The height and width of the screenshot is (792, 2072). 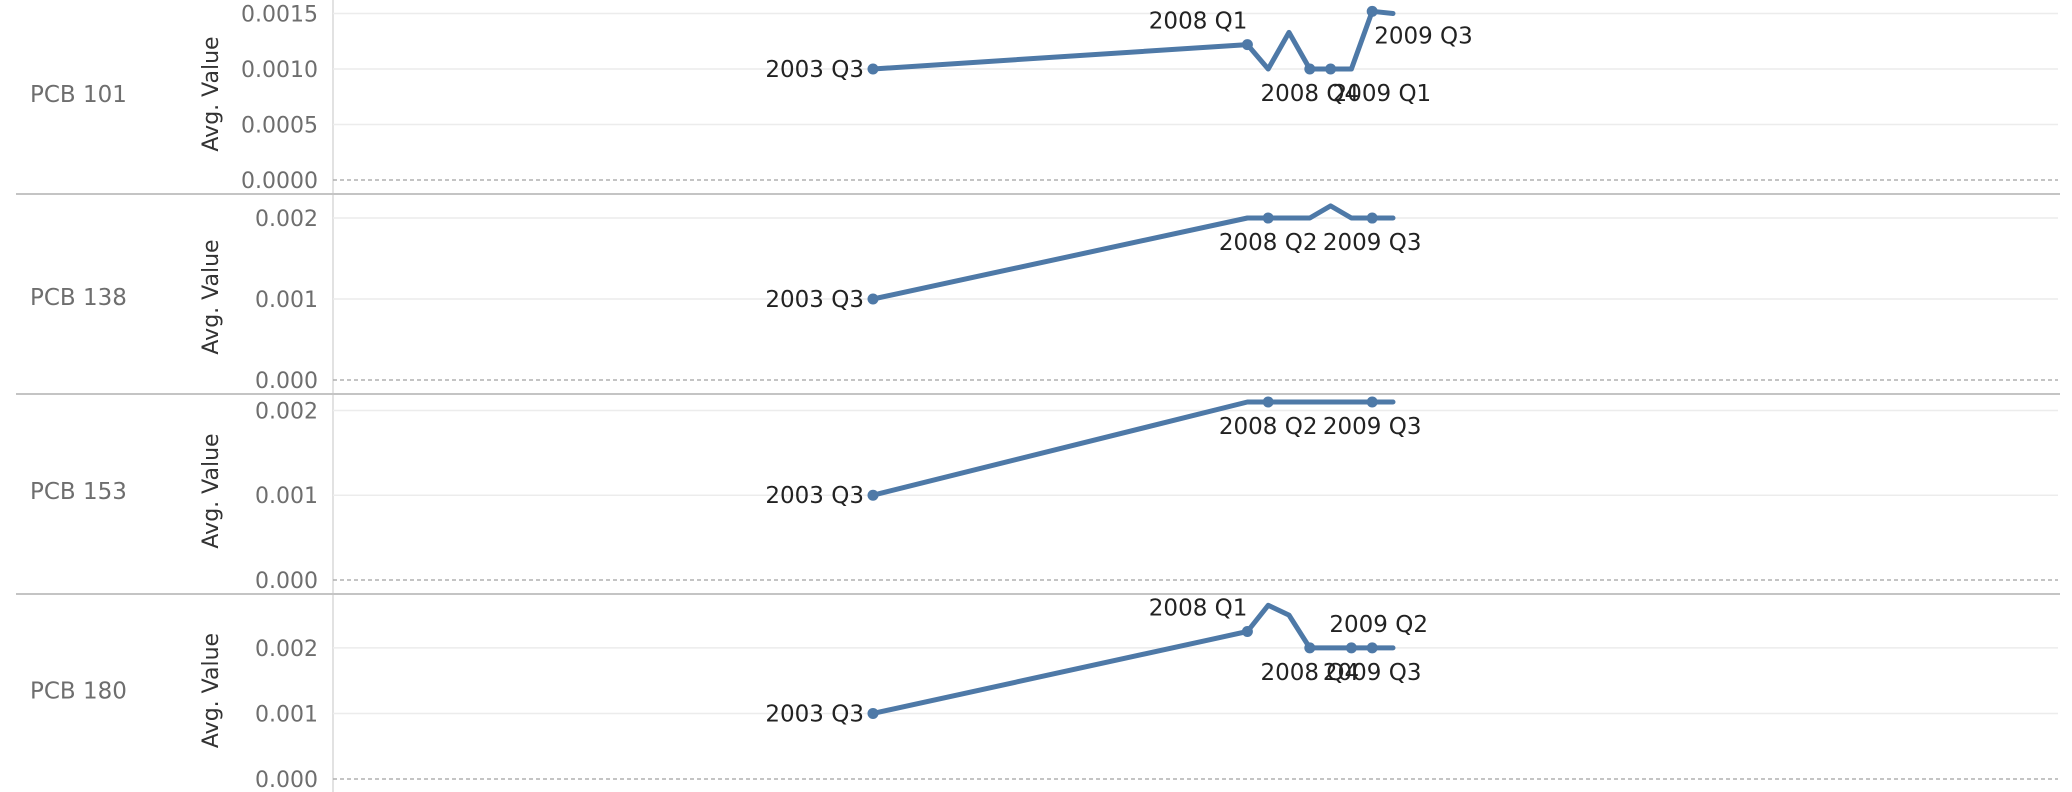 I want to click on row-label: PCB 138, so click(x=78, y=298).